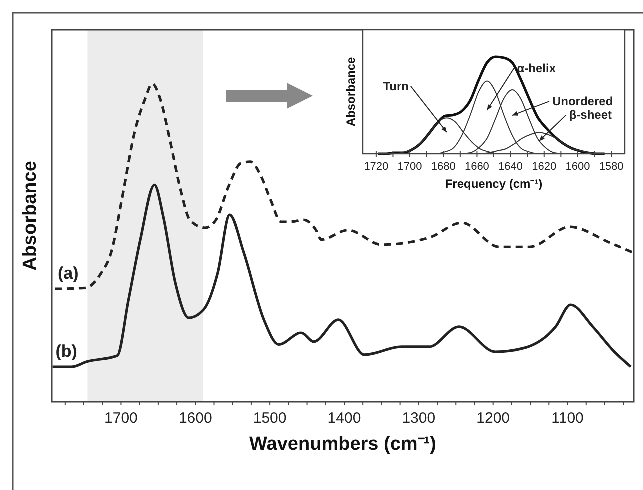 The height and width of the screenshot is (490, 643). I want to click on x-tick-label: 1100, so click(568, 418).